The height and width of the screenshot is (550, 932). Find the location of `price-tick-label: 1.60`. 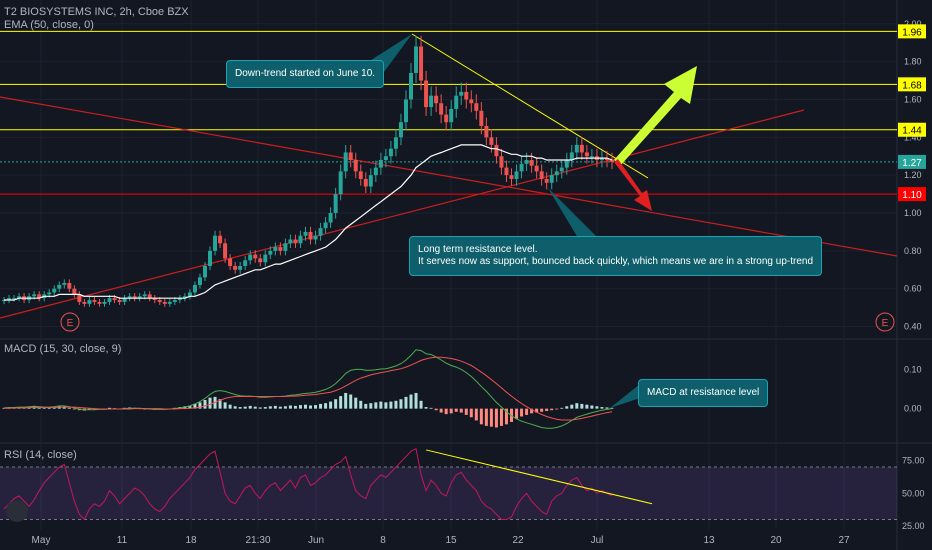

price-tick-label: 1.60 is located at coordinates (913, 99).